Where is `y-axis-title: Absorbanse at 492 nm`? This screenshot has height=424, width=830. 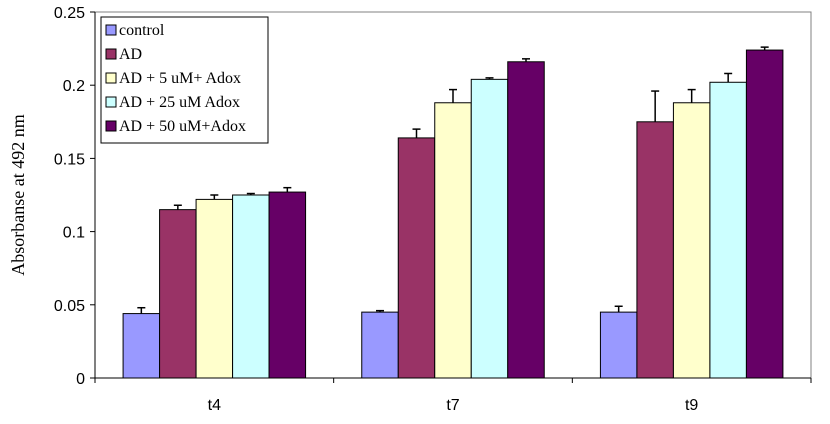 y-axis-title: Absorbanse at 492 nm is located at coordinates (18, 194).